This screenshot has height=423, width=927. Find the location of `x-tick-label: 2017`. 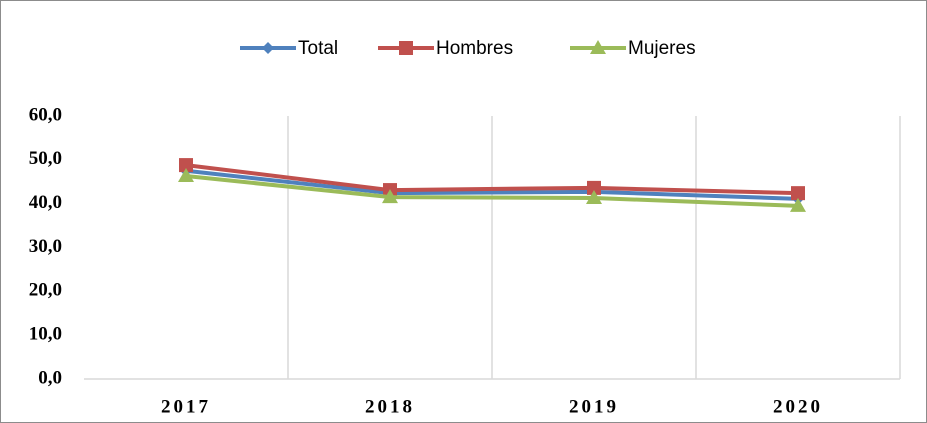

x-tick-label: 2017 is located at coordinates (186, 406).